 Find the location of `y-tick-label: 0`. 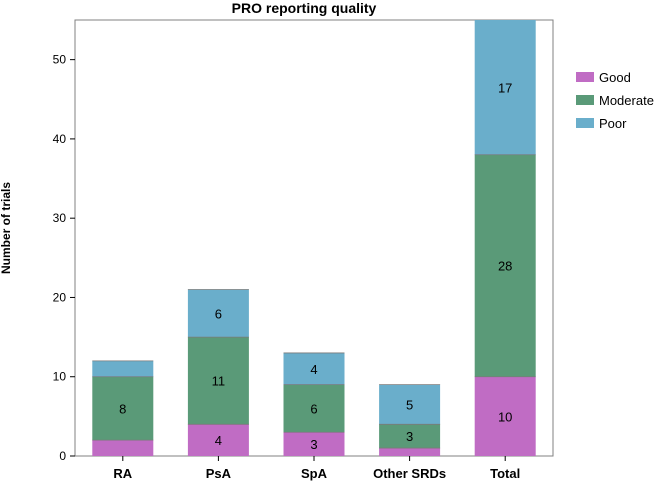

y-tick-label: 0 is located at coordinates (62, 456).